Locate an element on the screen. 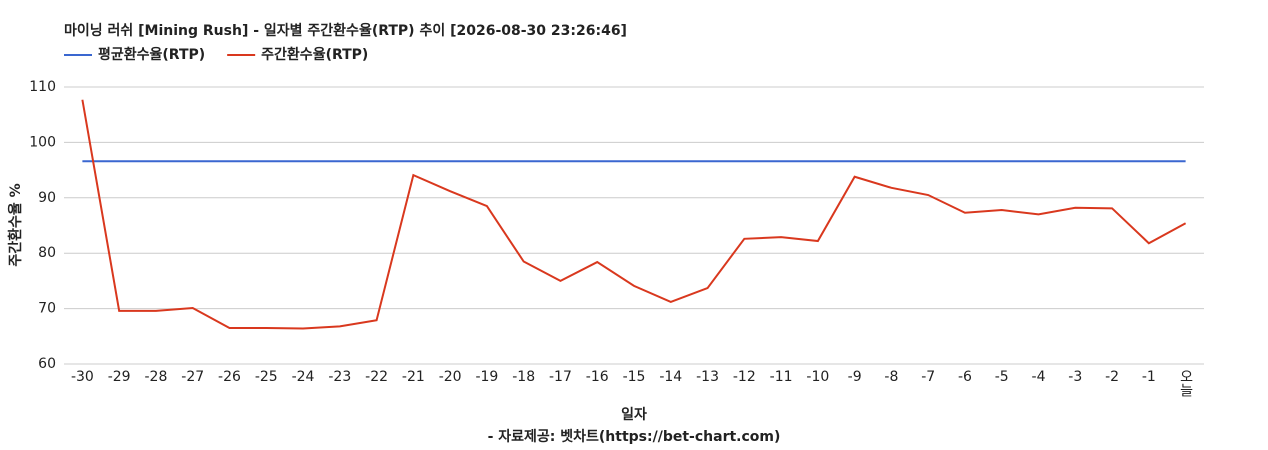 The image size is (1268, 450). x-tick-label: -11 is located at coordinates (781, 377).